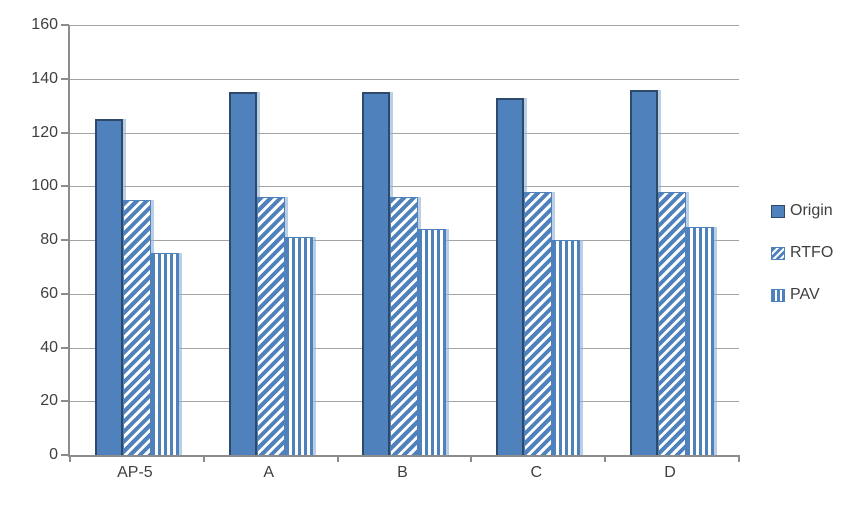 The image size is (866, 530). I want to click on gridline-y160, so click(404, 25).